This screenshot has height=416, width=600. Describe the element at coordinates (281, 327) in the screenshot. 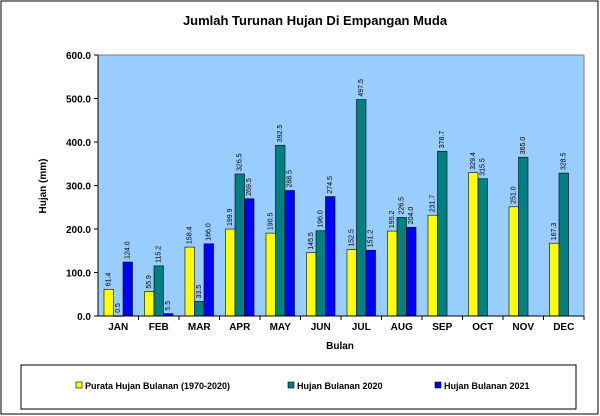

I see `x-tick-label: MAY` at that location.